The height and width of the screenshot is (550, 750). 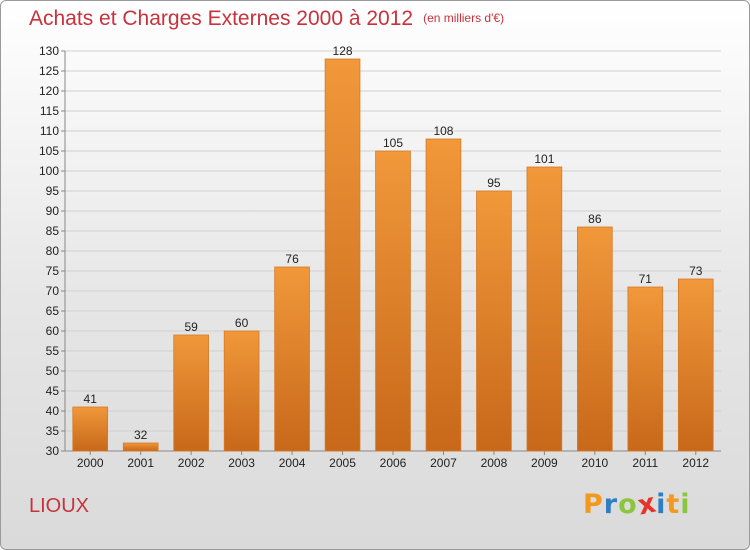 I want to click on y-tick-label: 105, so click(x=49, y=151).